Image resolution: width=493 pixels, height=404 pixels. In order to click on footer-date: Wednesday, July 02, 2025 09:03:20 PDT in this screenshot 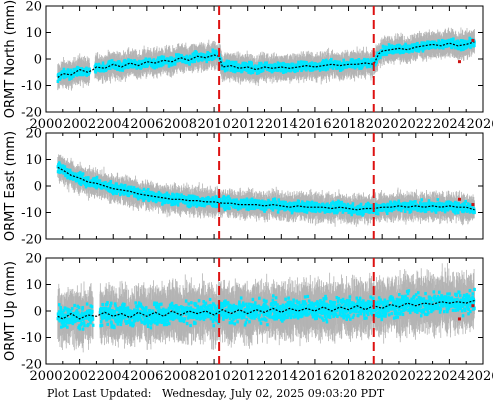, I will do `click(273, 393)`.